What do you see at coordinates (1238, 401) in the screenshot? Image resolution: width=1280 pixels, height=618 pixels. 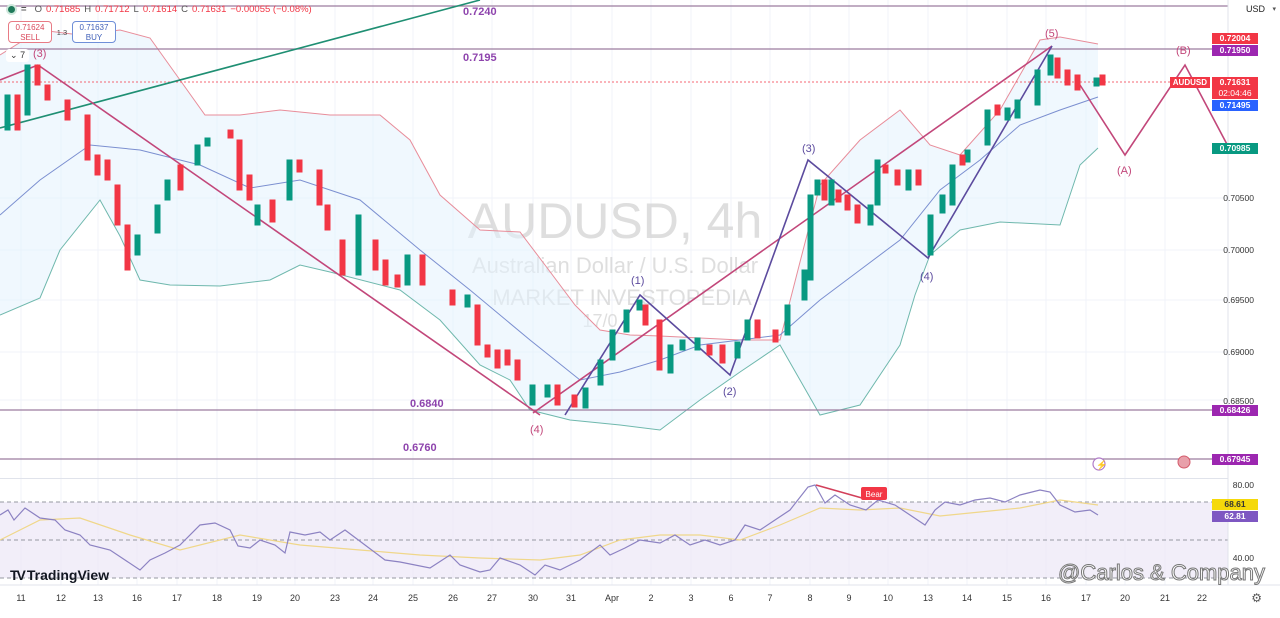 I see `price-tick: 0.68500` at bounding box center [1238, 401].